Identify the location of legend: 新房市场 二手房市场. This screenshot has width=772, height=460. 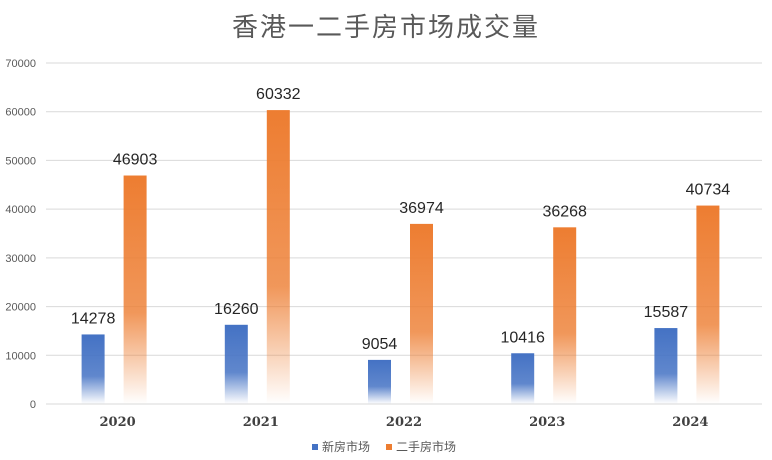
(384, 446).